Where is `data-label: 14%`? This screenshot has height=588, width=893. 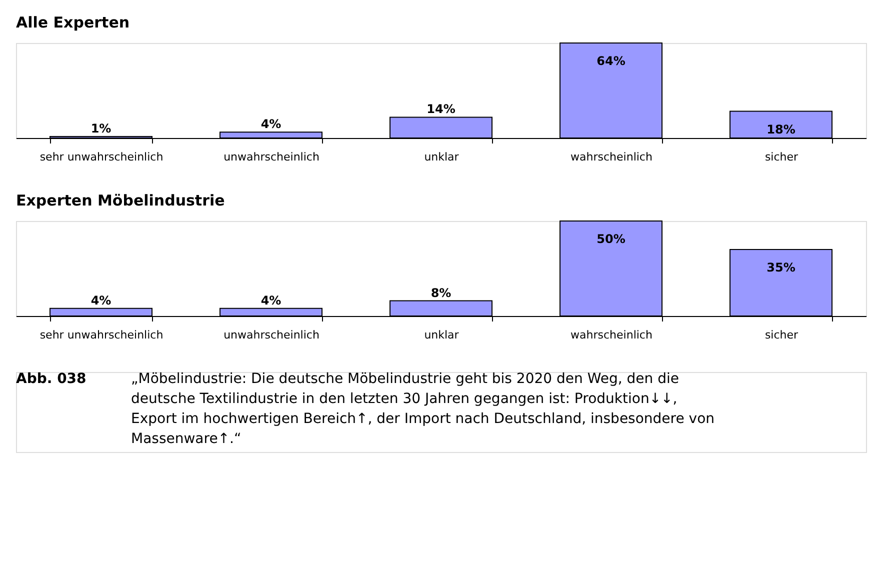
data-label: 14% is located at coordinates (441, 109).